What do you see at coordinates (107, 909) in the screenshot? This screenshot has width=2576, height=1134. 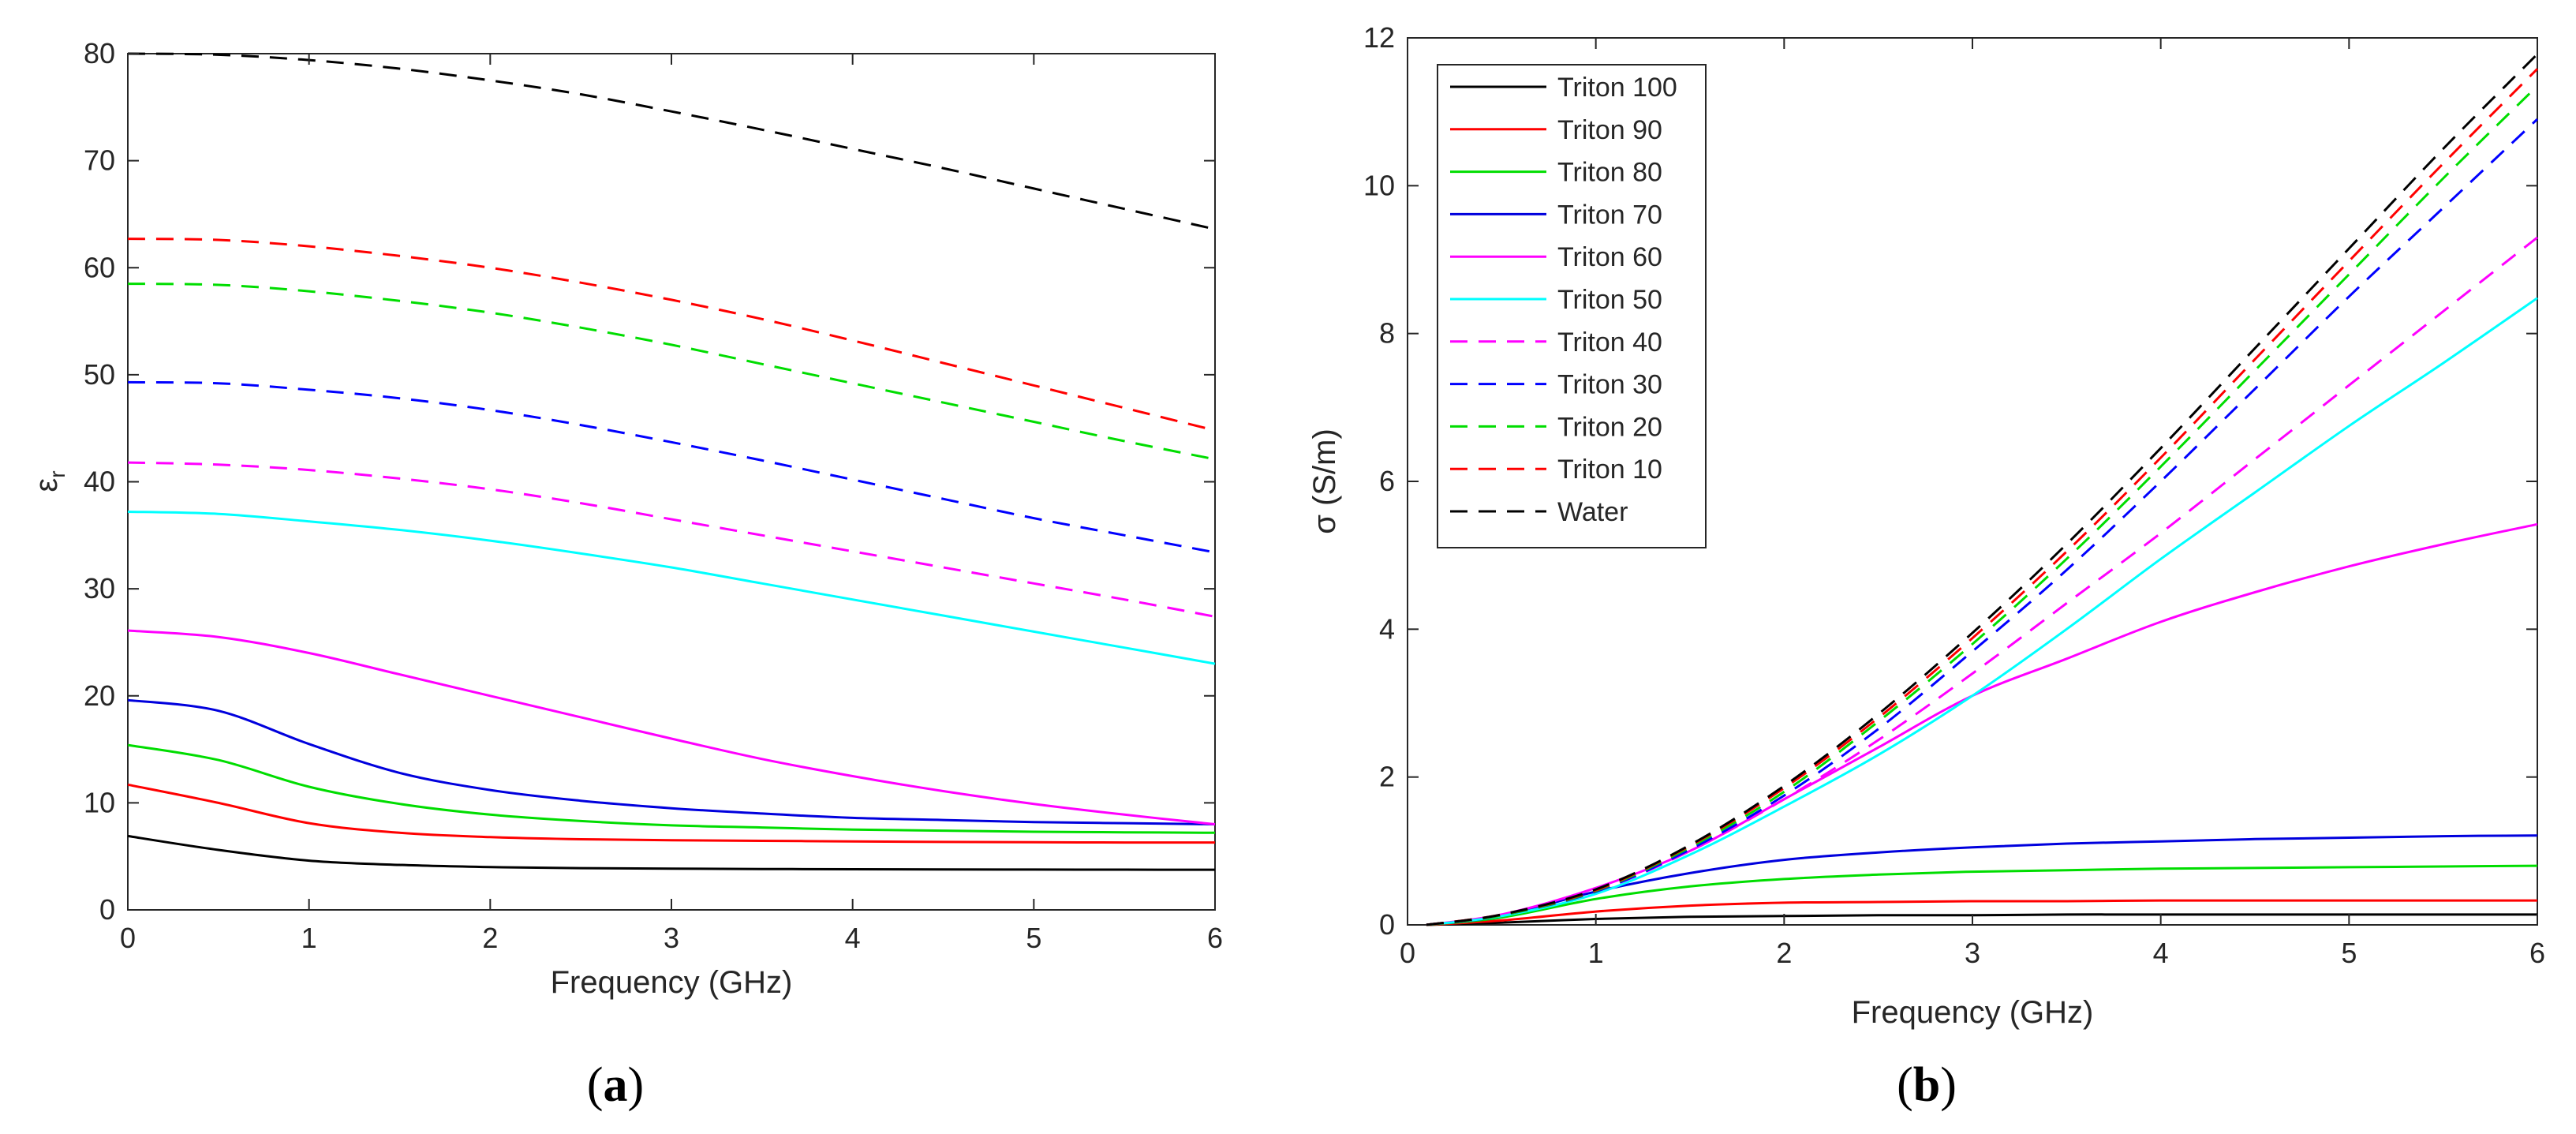 I see `y-tick-label-a: 0` at bounding box center [107, 909].